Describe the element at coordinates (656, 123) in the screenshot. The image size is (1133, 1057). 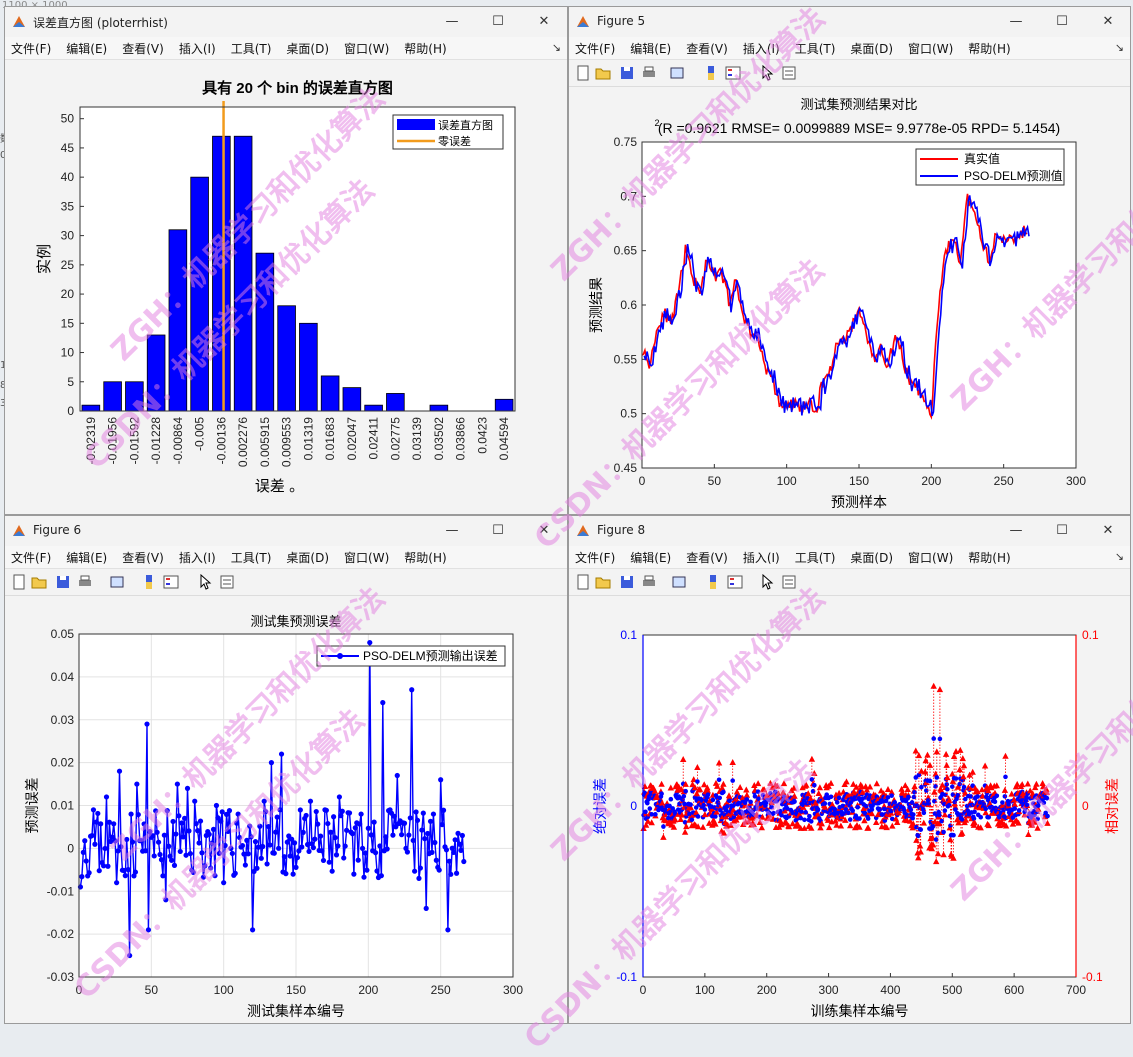
I see `chart-subtitle-superscript: 2` at that location.